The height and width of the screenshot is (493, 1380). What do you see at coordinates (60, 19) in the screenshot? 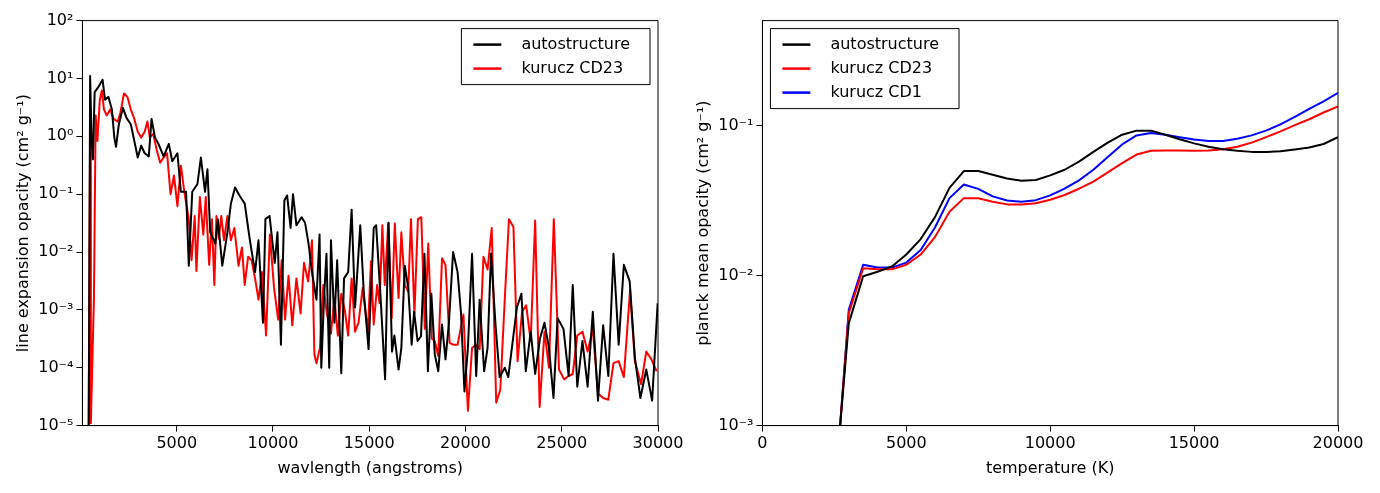
I see `y-tick-label: 10²` at bounding box center [60, 19].